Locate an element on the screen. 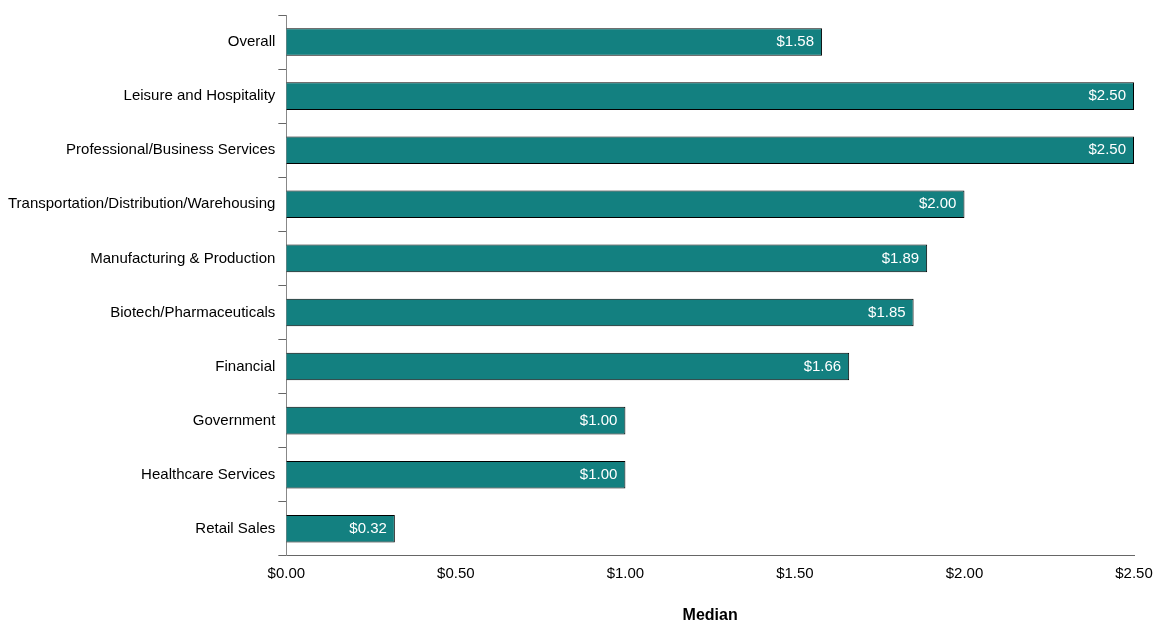 Image resolution: width=1156 pixels, height=634 pixels. x-tick-label: $1.50 is located at coordinates (795, 572).